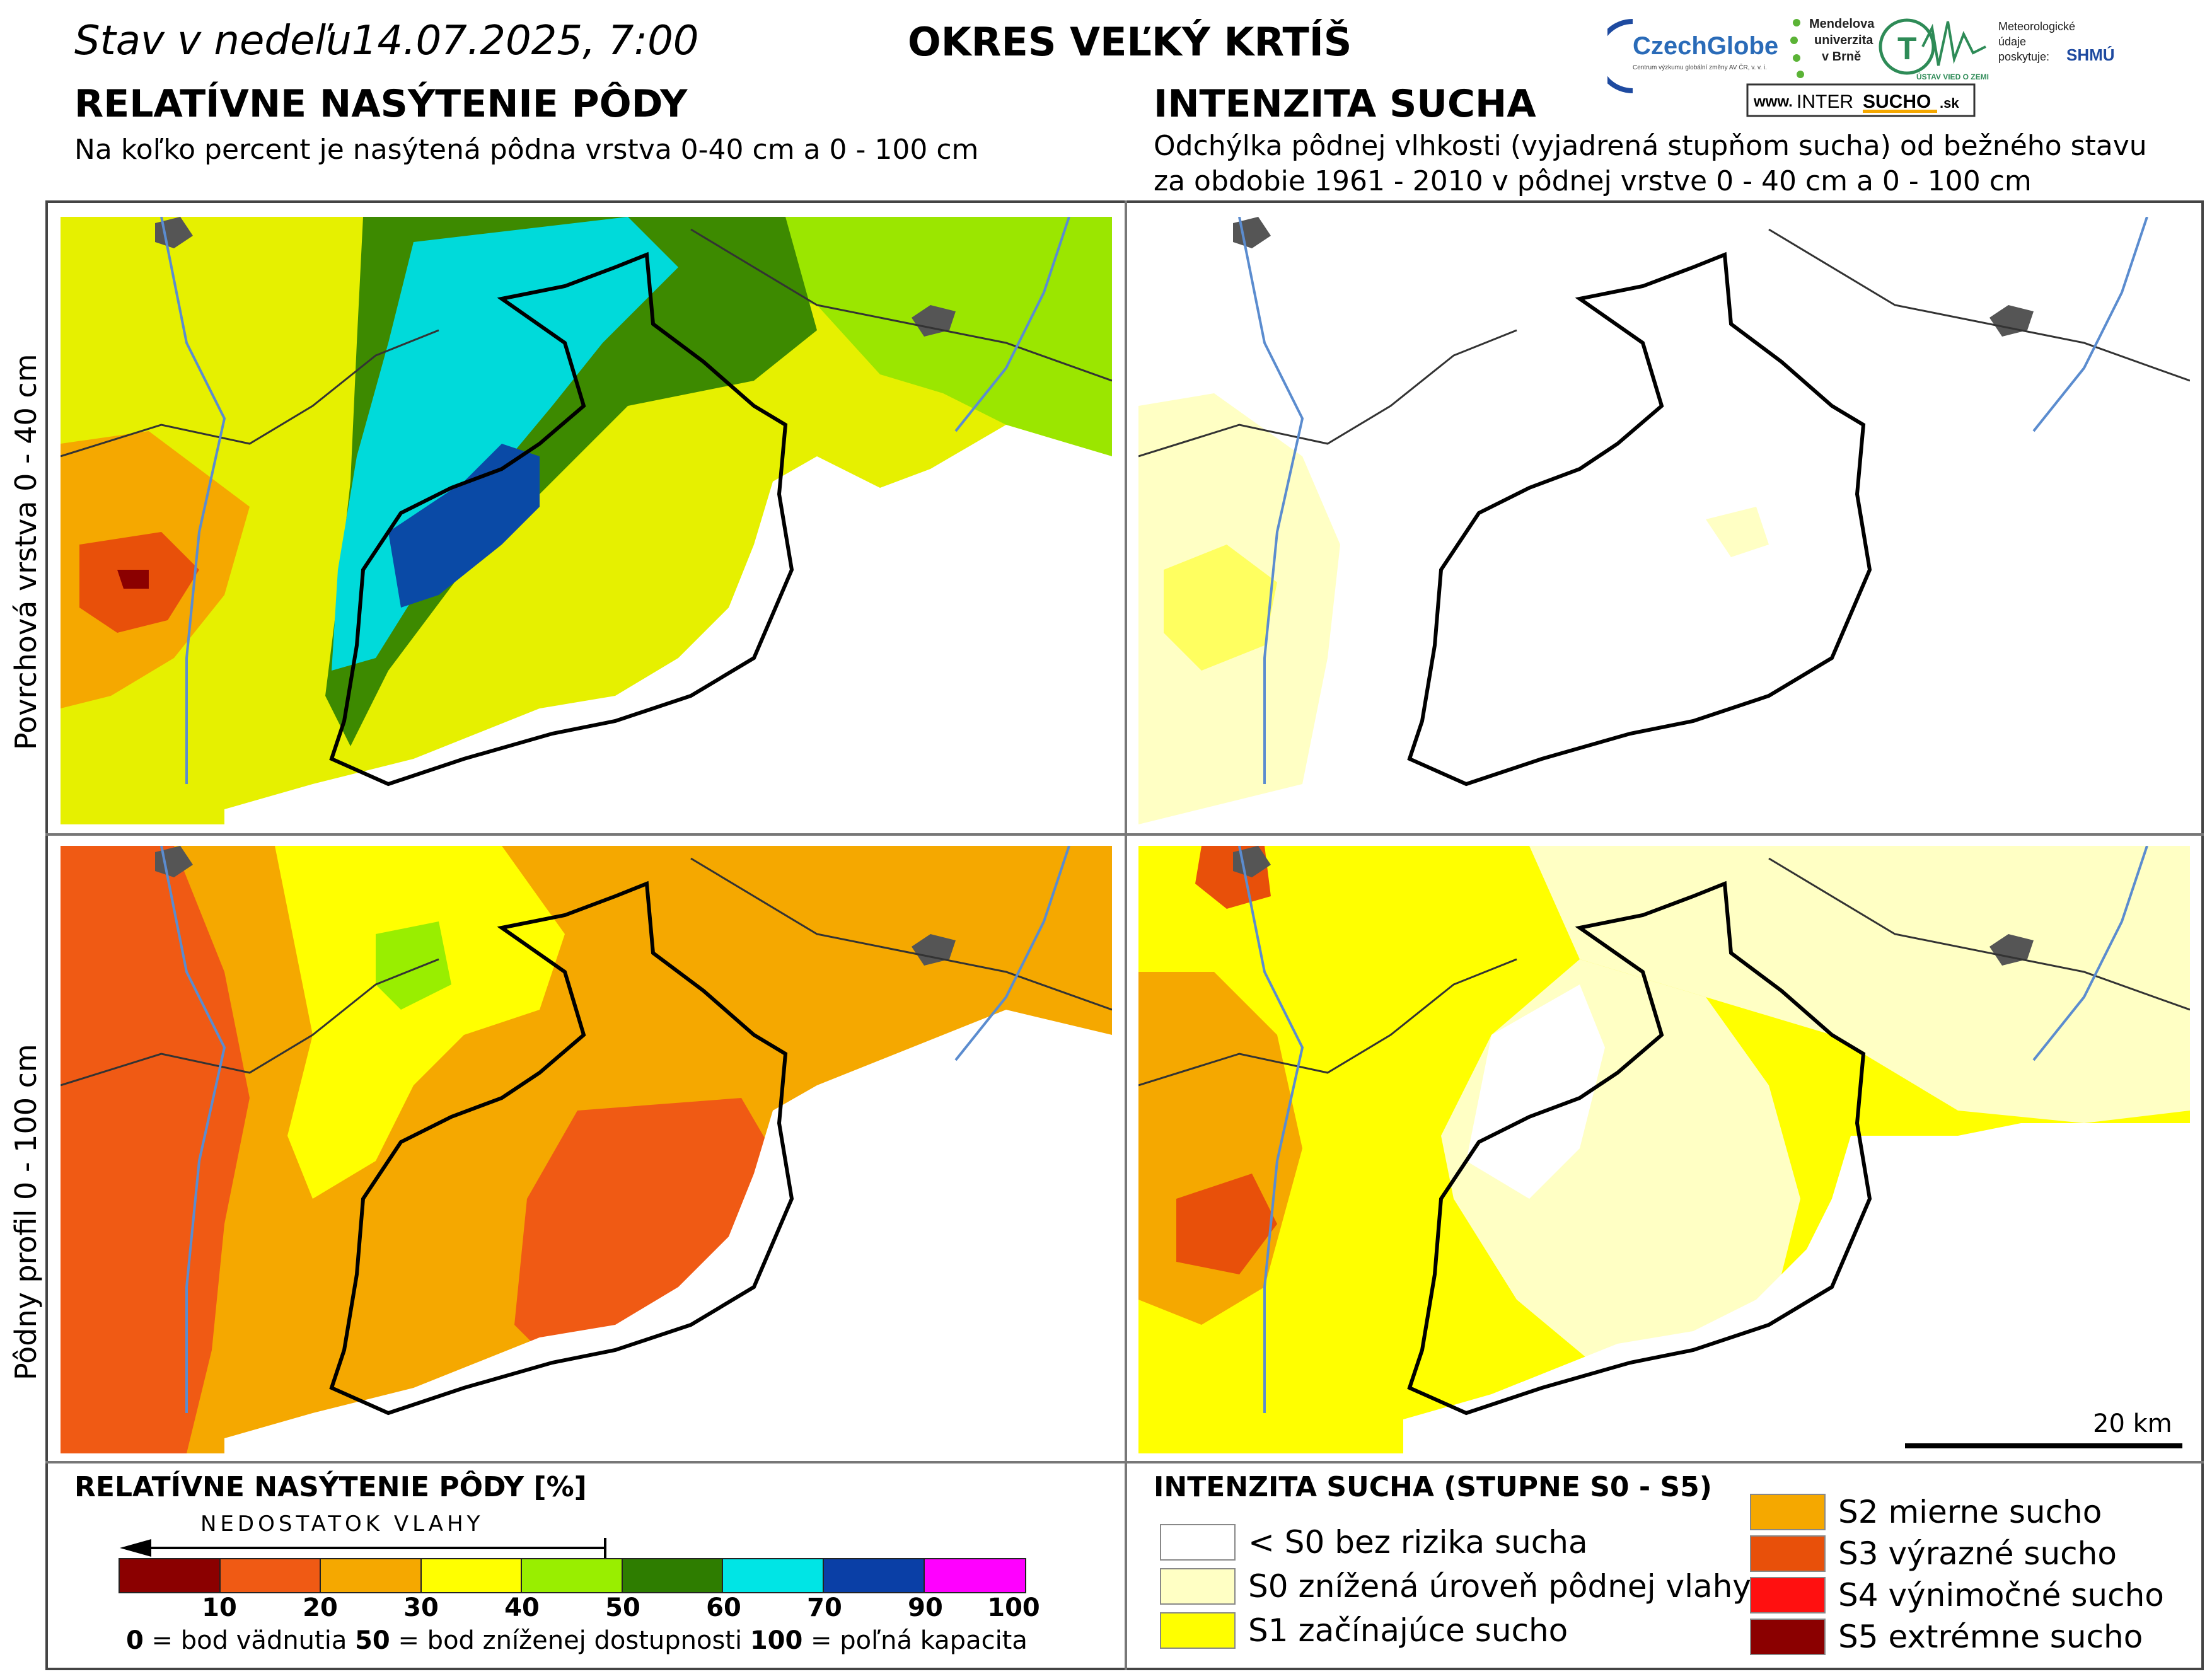 This screenshot has width=2212, height=1674. I want to click on drought-legend-item: S2 mierne sucho, so click(1926, 1512).